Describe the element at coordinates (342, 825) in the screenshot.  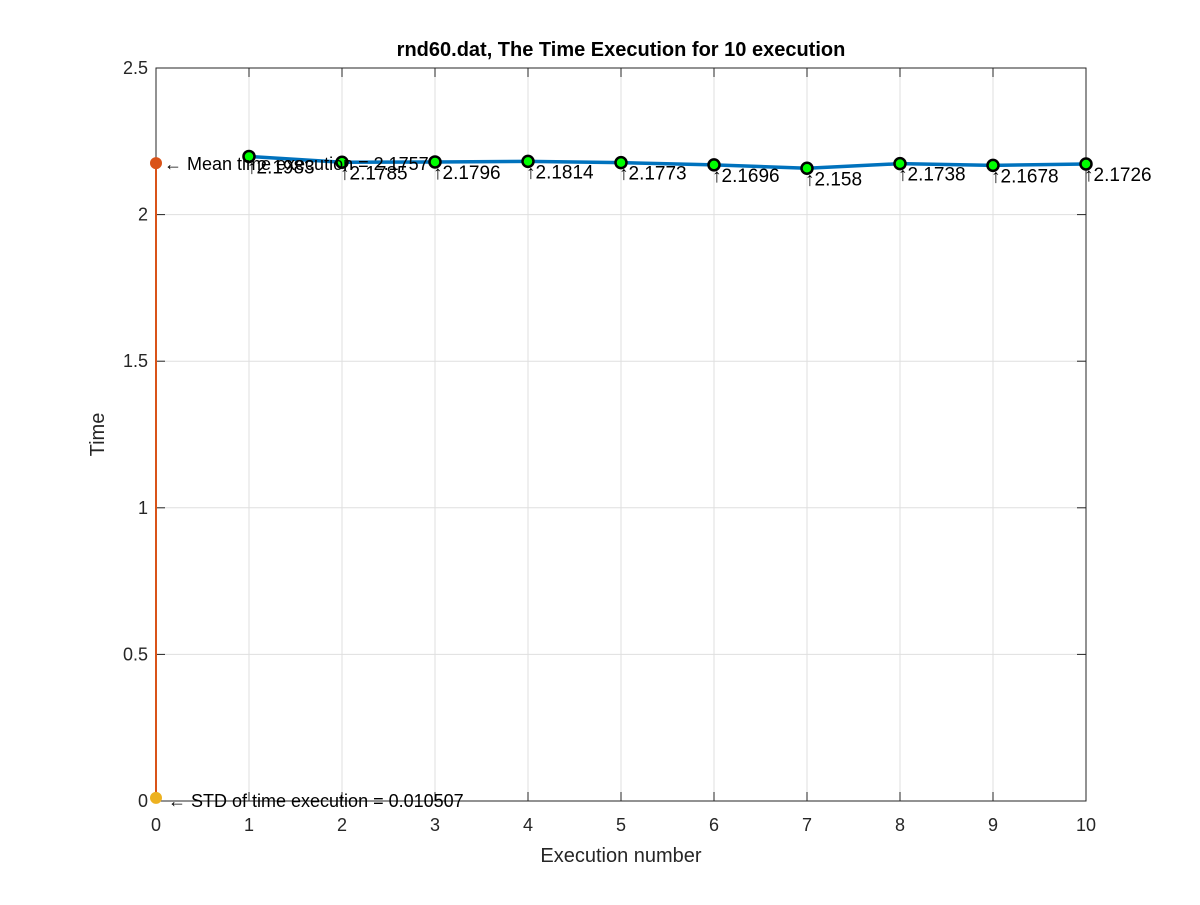
I see `x-tick-label: 2` at that location.